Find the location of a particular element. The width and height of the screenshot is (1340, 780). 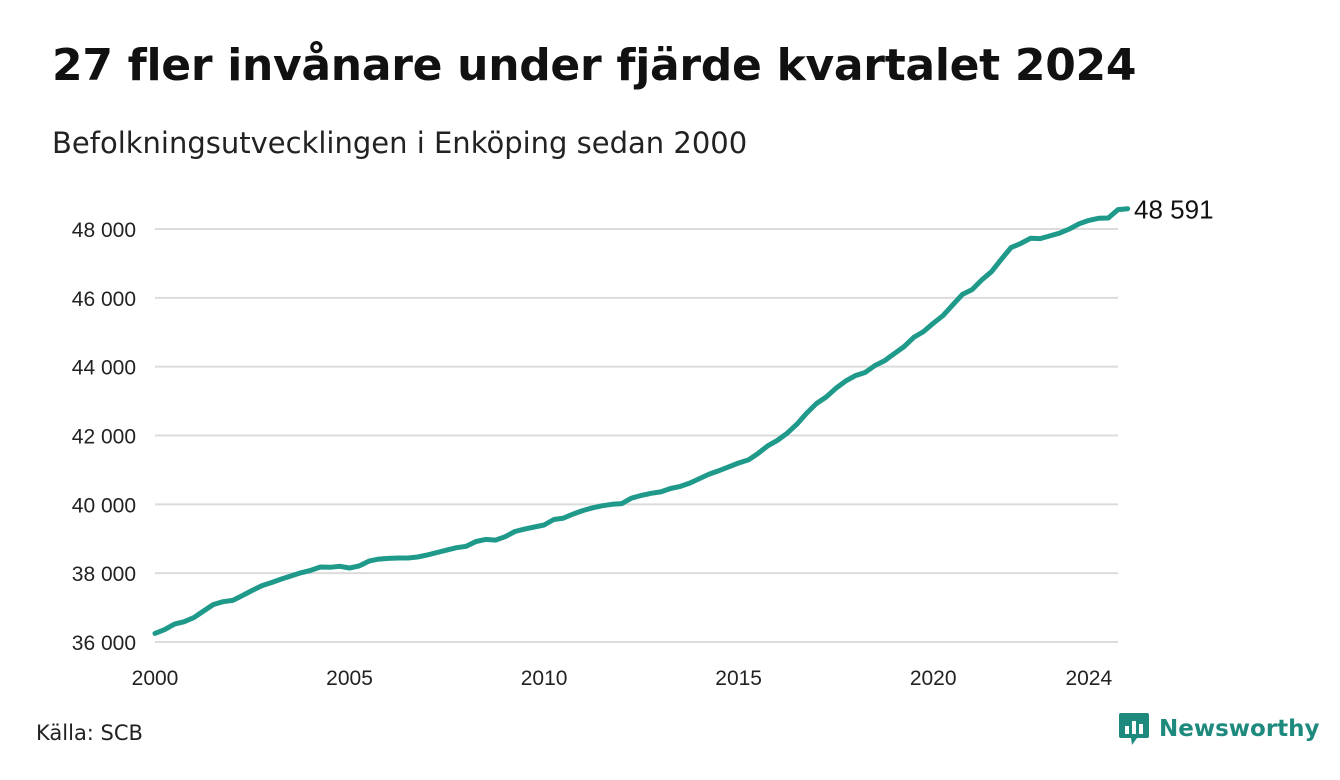

chart-bubble-icon is located at coordinates (1134, 729).